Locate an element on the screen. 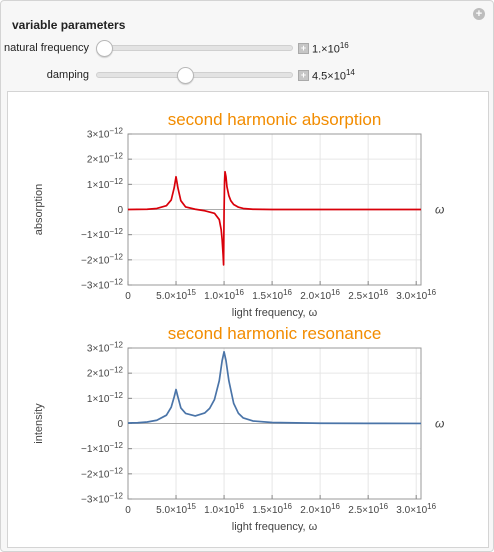 The width and height of the screenshot is (494, 552). add-icon: + is located at coordinates (479, 14).